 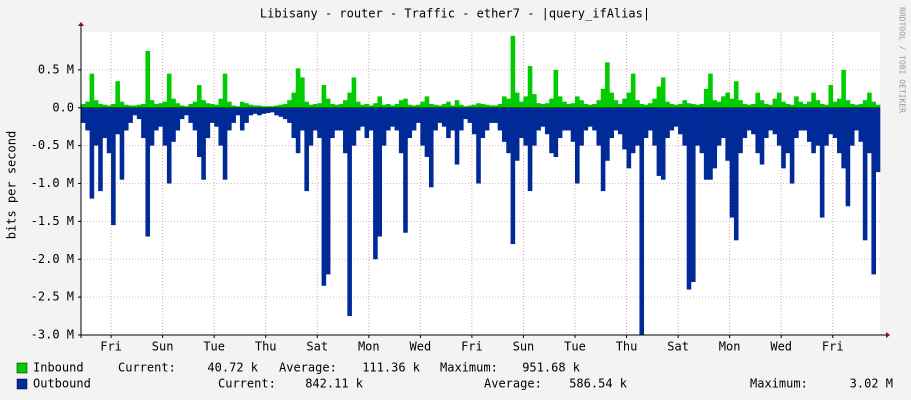 What do you see at coordinates (52, 297) in the screenshot?
I see `y-tick-label: -2.5 M` at bounding box center [52, 297].